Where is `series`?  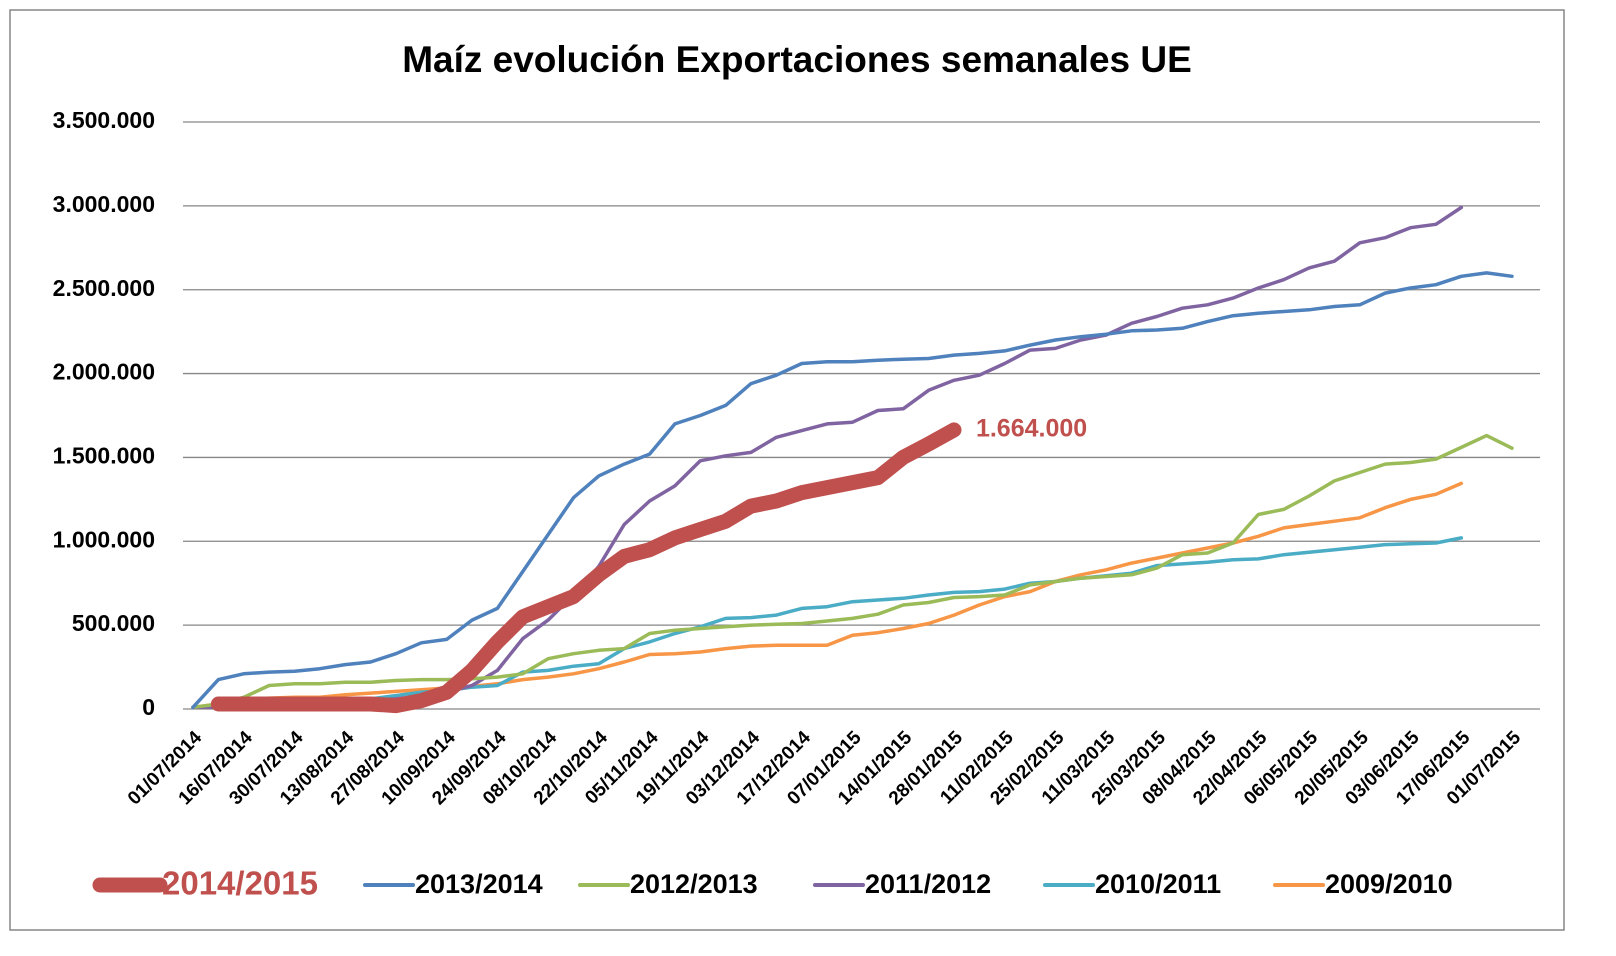
series is located at coordinates (827, 623).